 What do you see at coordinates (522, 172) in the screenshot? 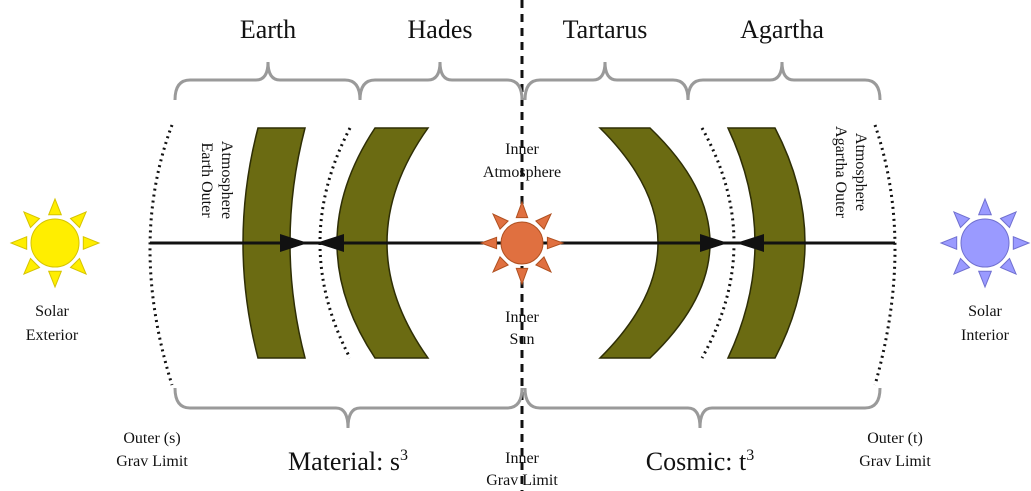
I see `label: Atmosphere` at bounding box center [522, 172].